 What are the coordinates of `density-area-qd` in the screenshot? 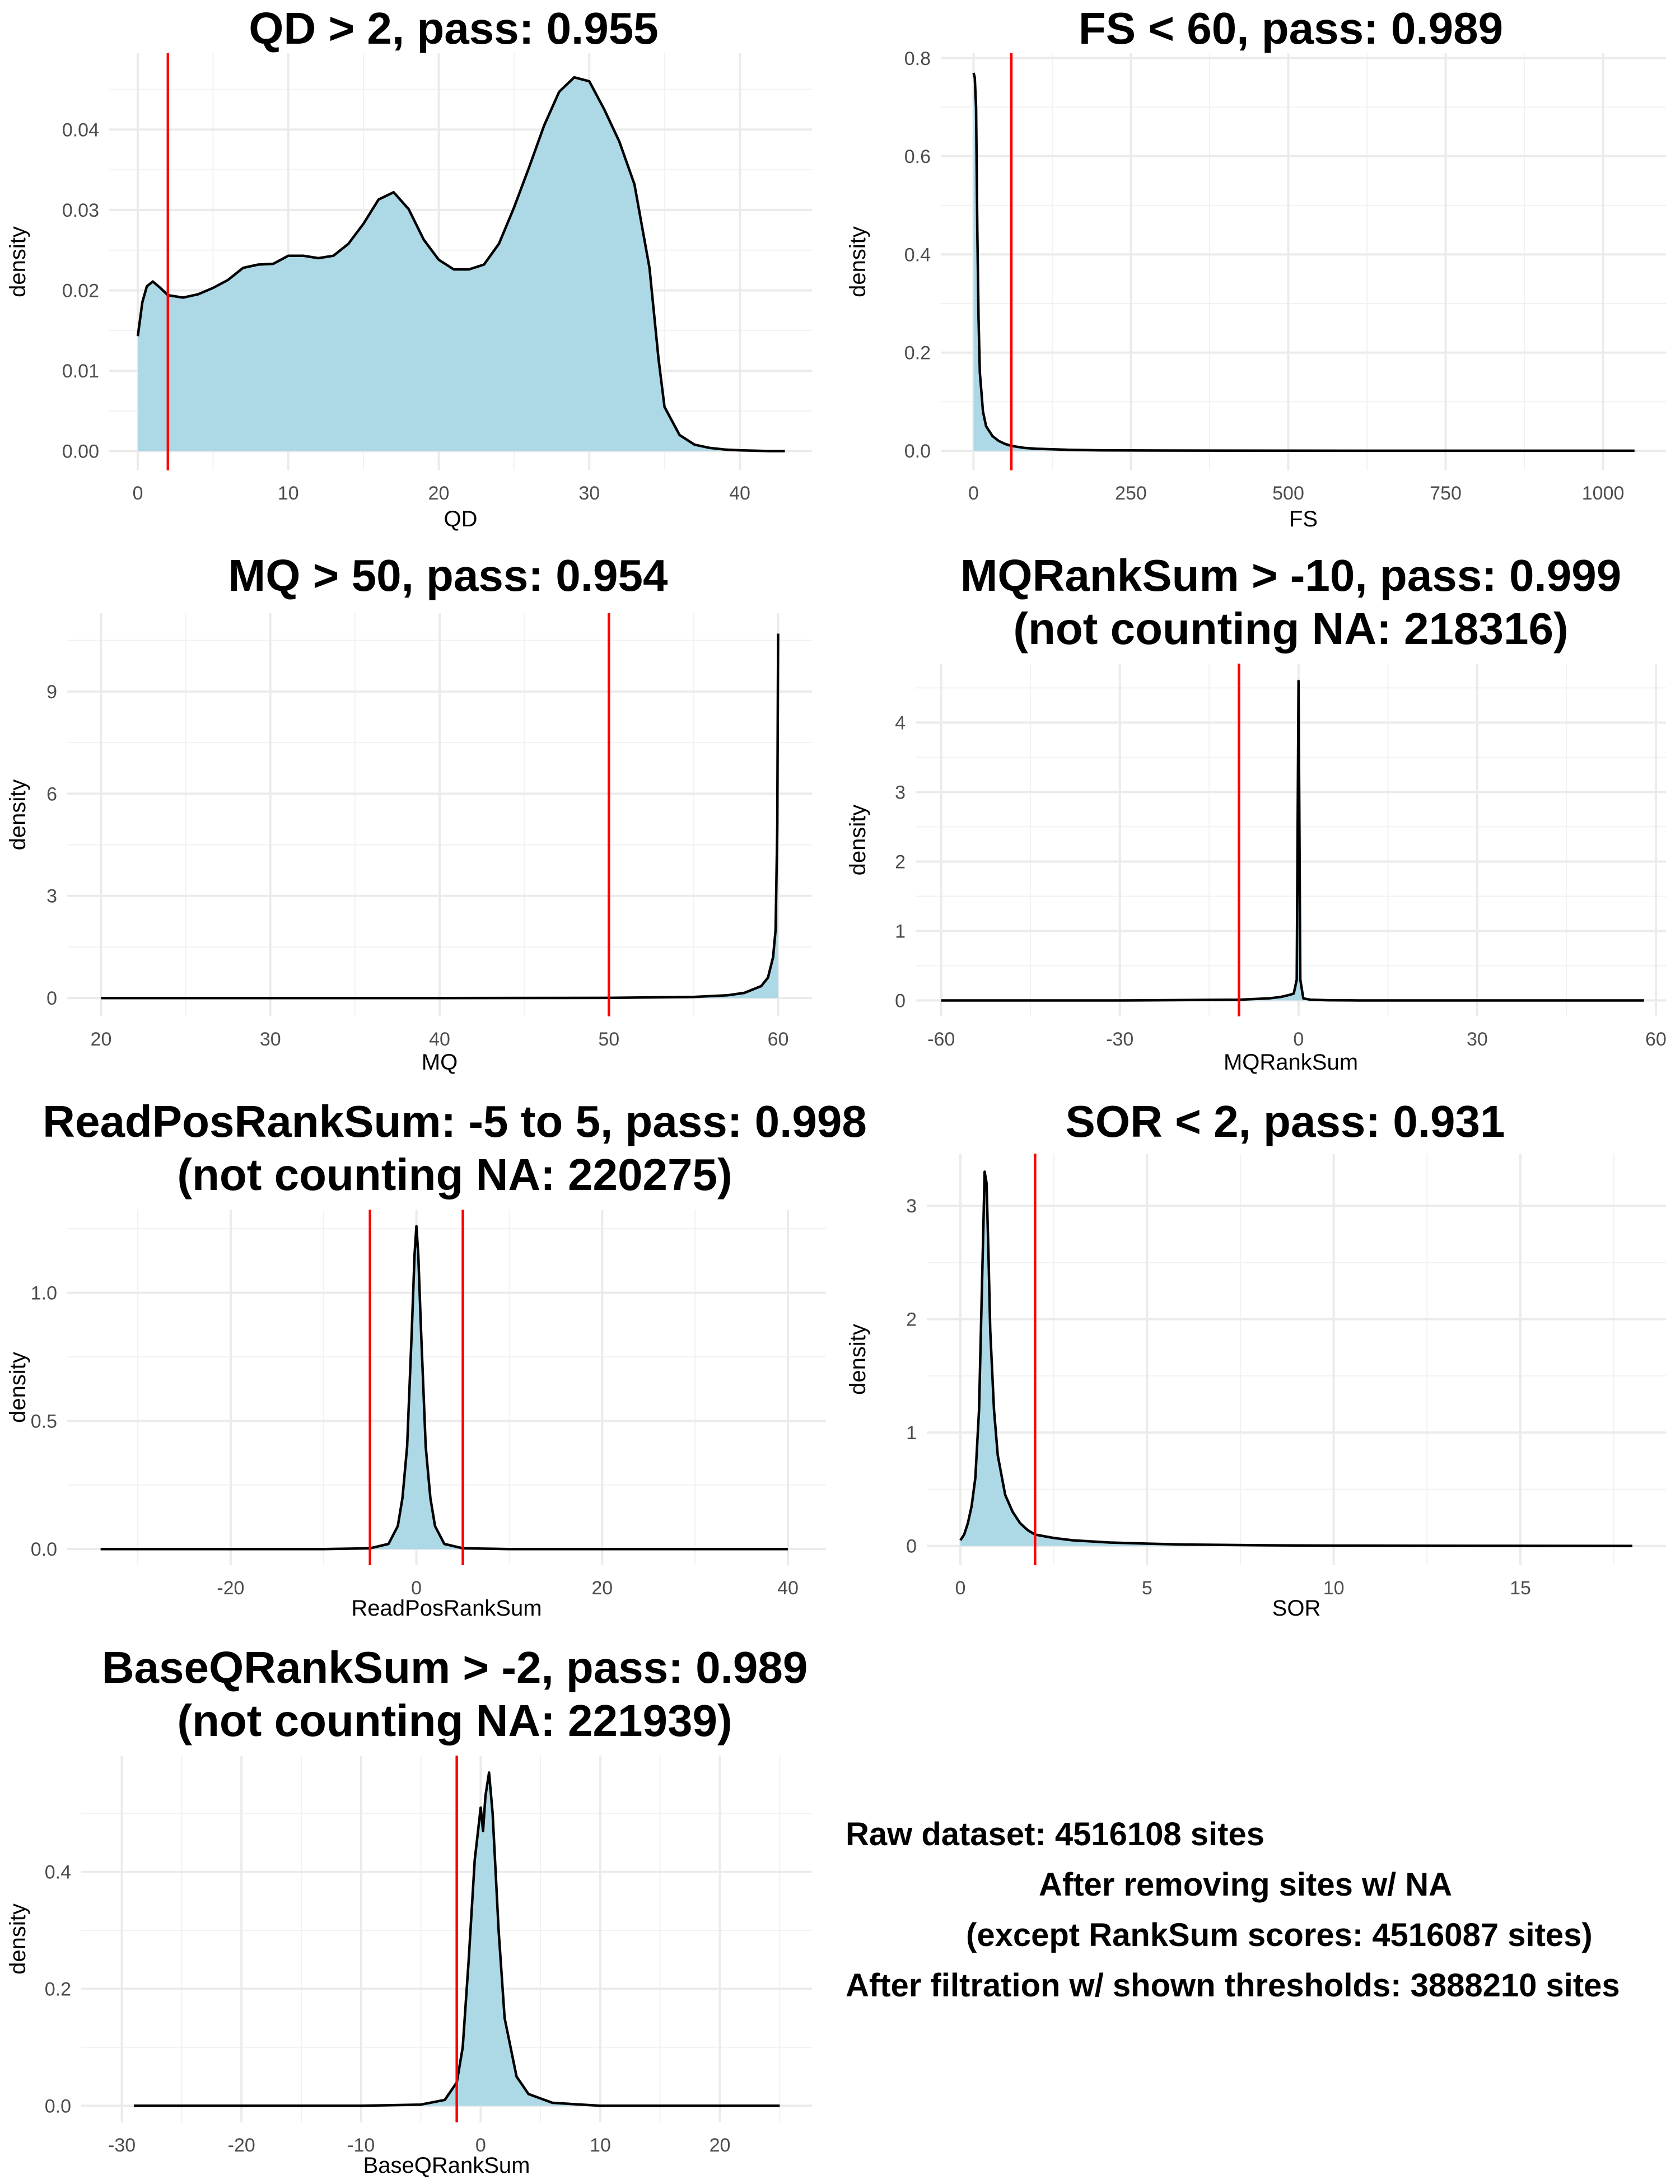 It's located at (462, 264).